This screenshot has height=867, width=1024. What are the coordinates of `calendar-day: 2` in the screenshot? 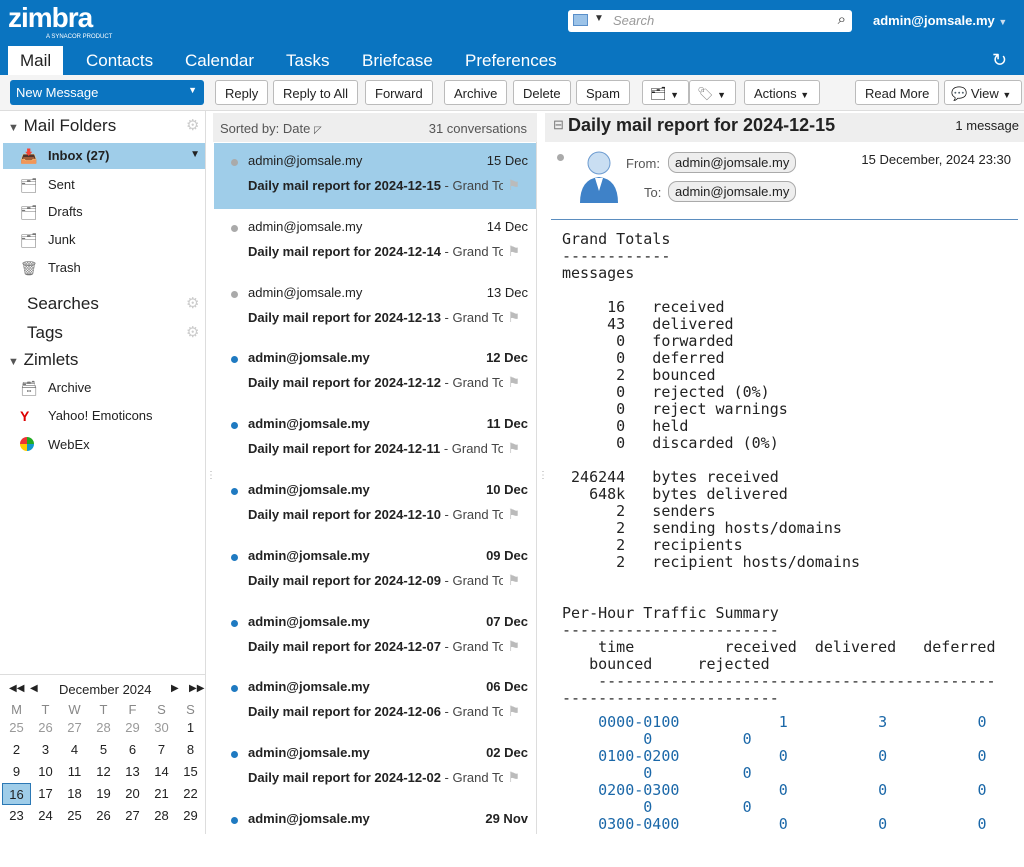 It's located at (16, 749).